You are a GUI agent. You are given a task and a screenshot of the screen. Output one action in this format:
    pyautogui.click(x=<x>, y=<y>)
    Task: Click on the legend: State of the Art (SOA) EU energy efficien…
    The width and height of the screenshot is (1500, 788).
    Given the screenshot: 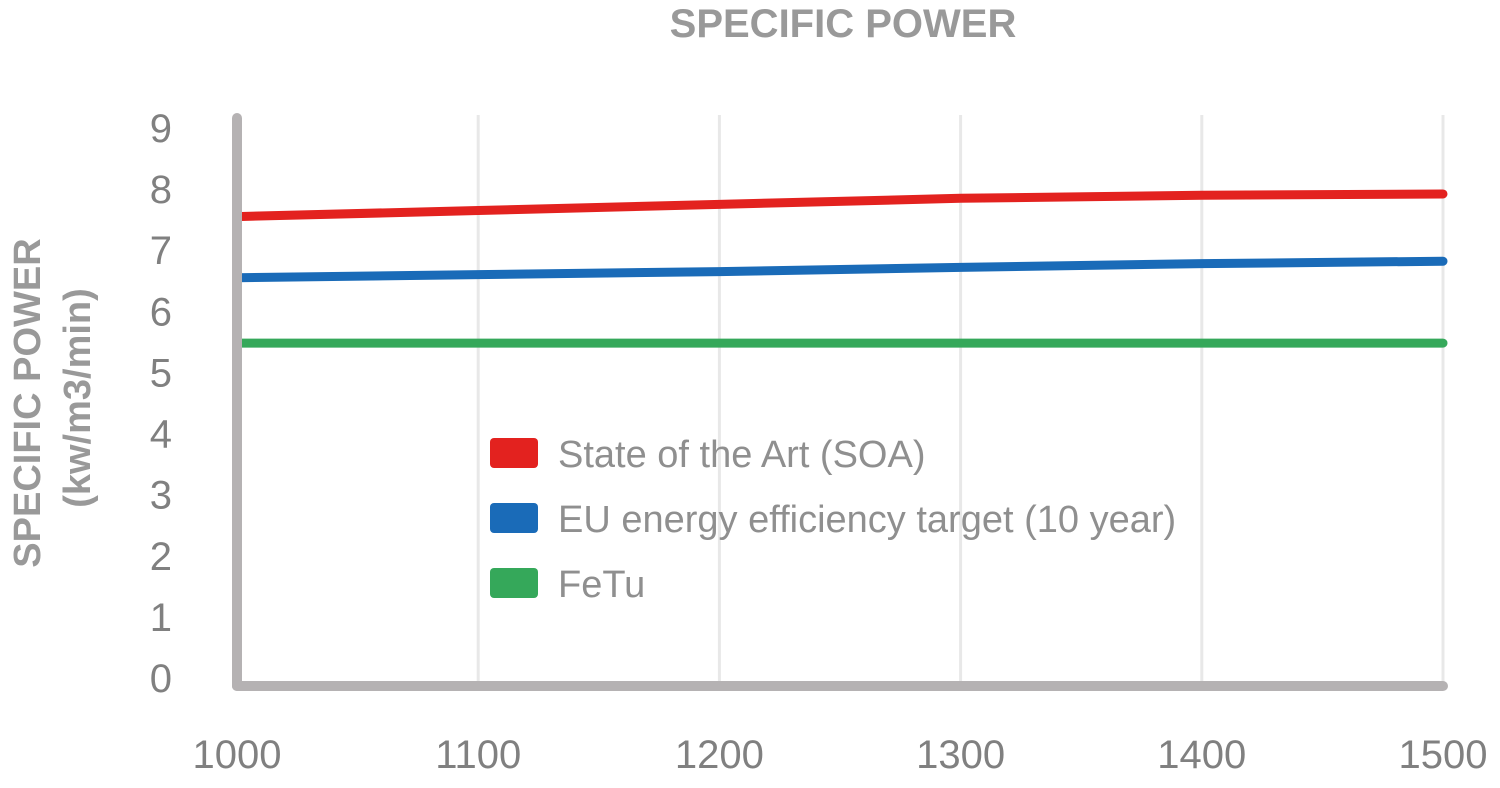 What is the action you would take?
    pyautogui.click(x=833, y=520)
    